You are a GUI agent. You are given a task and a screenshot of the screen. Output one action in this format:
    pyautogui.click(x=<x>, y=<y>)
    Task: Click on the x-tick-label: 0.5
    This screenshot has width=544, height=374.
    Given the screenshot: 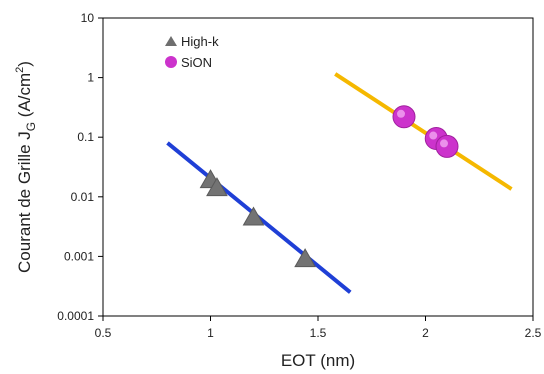 What is the action you would take?
    pyautogui.click(x=103, y=333)
    